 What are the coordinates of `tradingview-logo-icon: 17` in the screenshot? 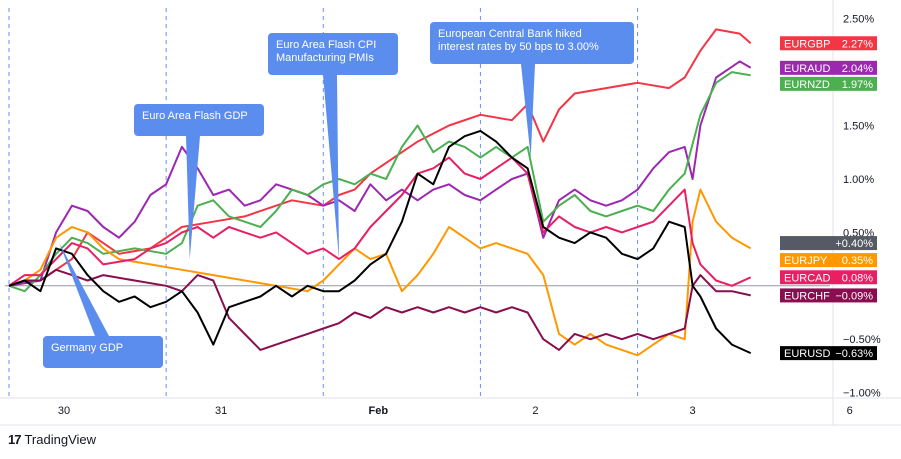 It's located at (15, 439).